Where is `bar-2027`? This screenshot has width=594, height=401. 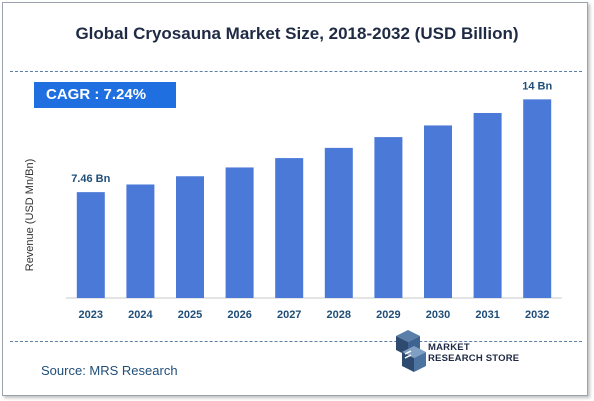 bar-2027 is located at coordinates (289, 228).